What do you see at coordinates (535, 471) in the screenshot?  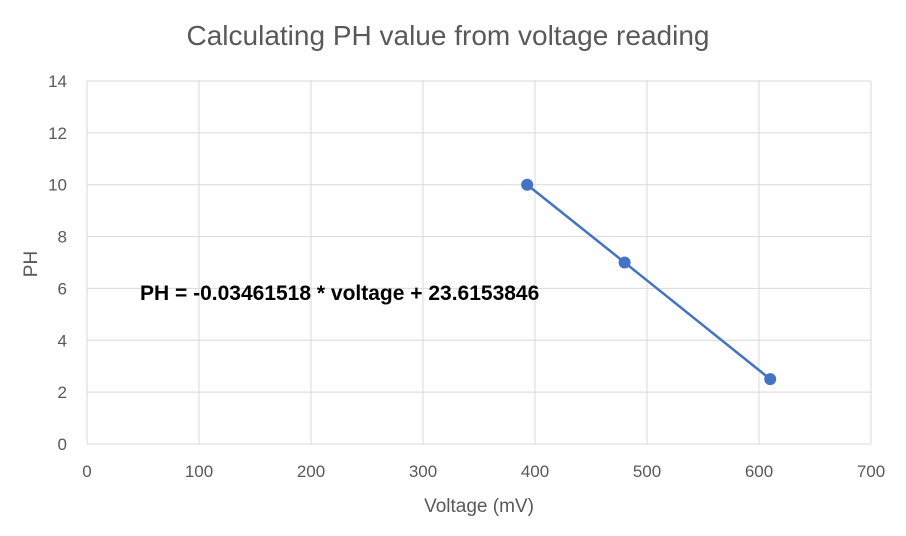 I see `x-tick-label: 400` at bounding box center [535, 471].